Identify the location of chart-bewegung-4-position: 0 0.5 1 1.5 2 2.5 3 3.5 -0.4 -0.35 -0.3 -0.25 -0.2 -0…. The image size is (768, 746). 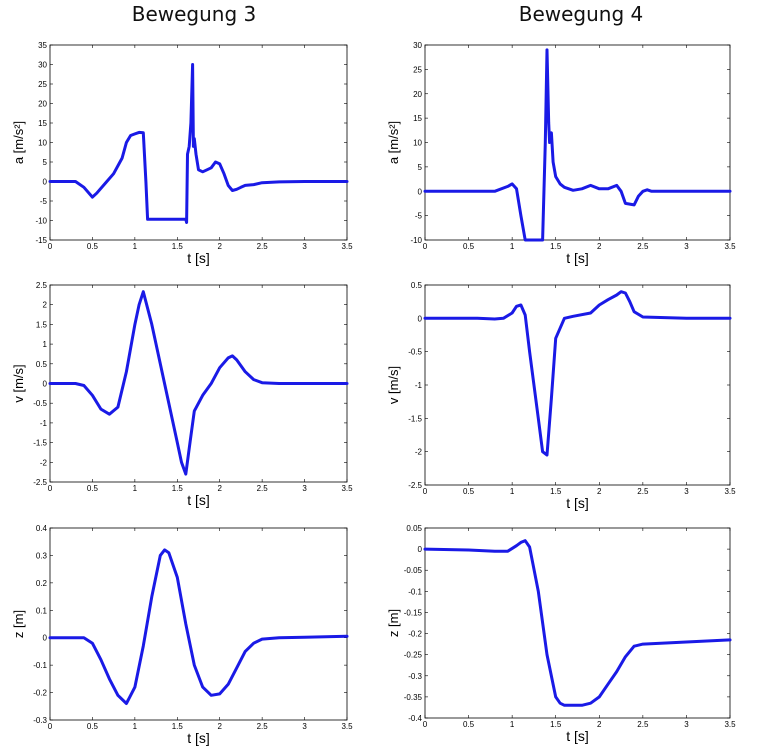
(561, 634).